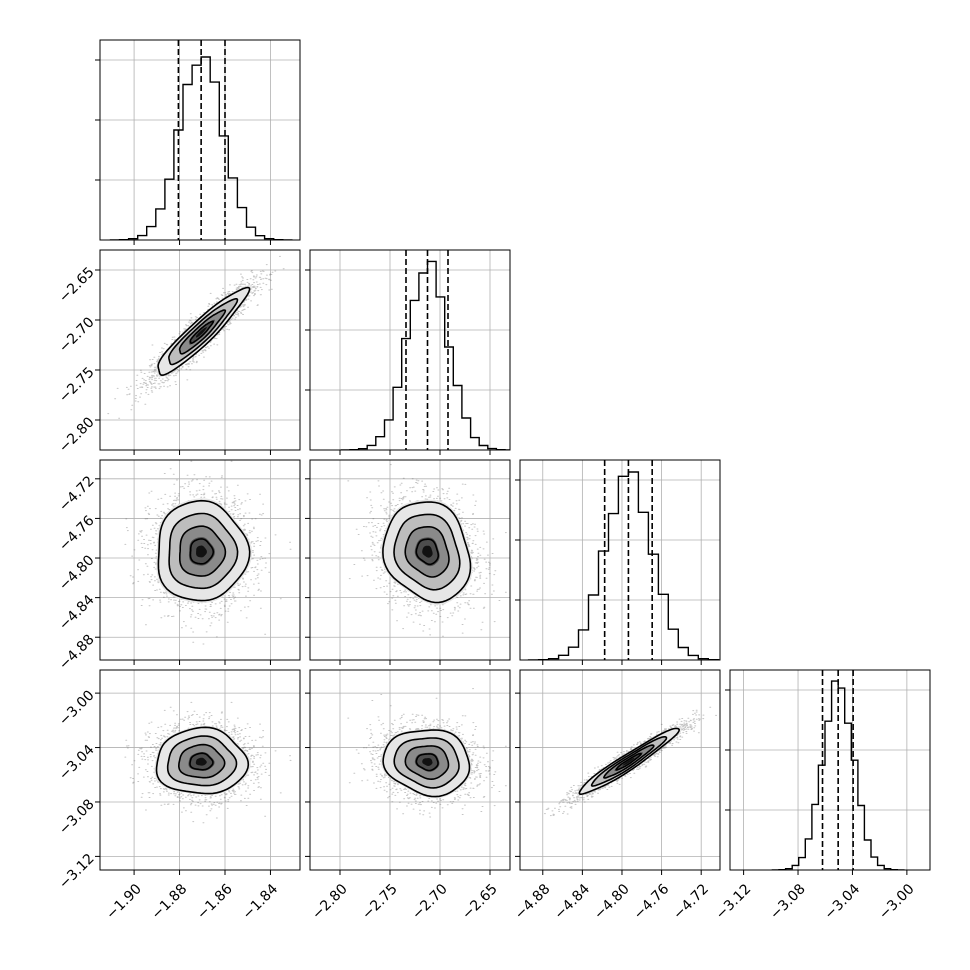 The width and height of the screenshot is (970, 970). I want to click on y-tick-label: −2.75, so click(77, 385).